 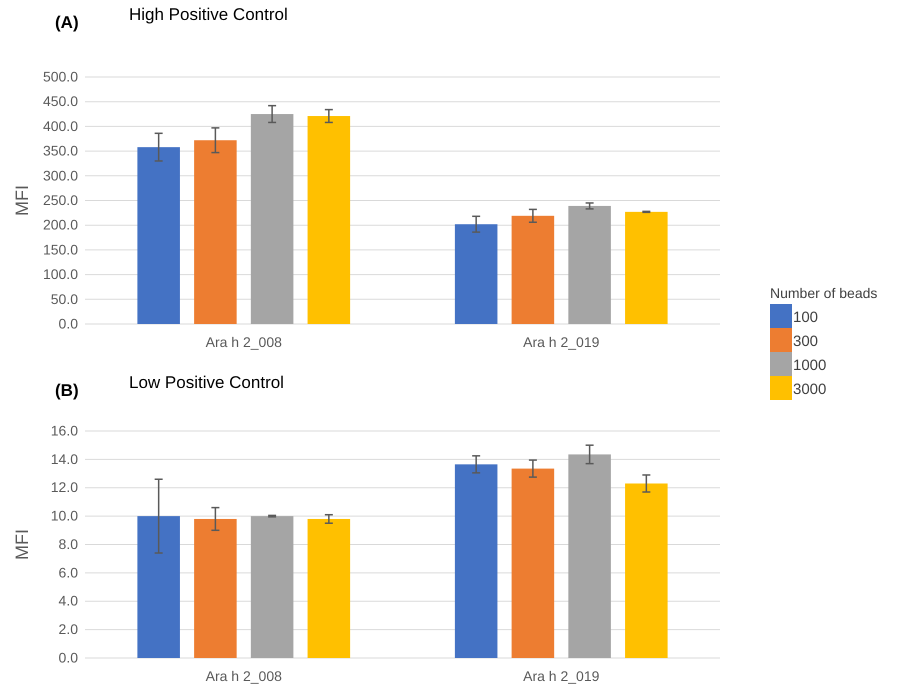 I want to click on text: (A), so click(x=67, y=22).